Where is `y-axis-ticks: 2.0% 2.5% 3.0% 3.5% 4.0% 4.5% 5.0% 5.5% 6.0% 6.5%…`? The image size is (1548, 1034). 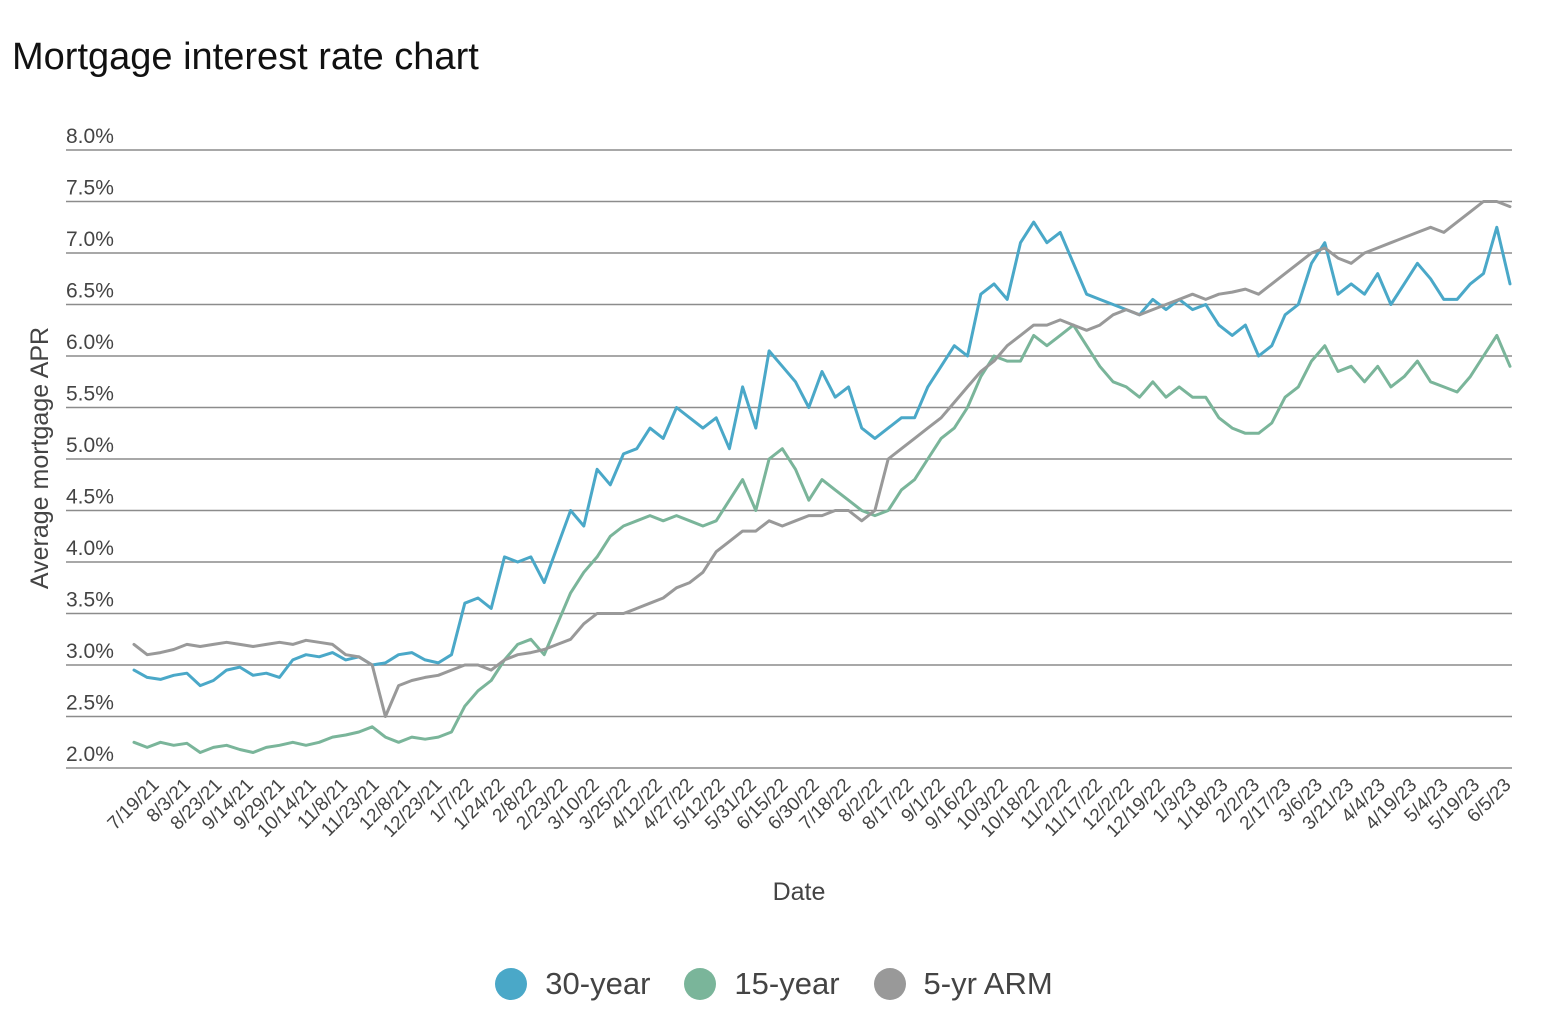 y-axis-ticks: 2.0% 2.5% 3.0% 3.5% 4.0% 4.5% 5.0% 5.5% 6.0% 6.5%… is located at coordinates (90, 445).